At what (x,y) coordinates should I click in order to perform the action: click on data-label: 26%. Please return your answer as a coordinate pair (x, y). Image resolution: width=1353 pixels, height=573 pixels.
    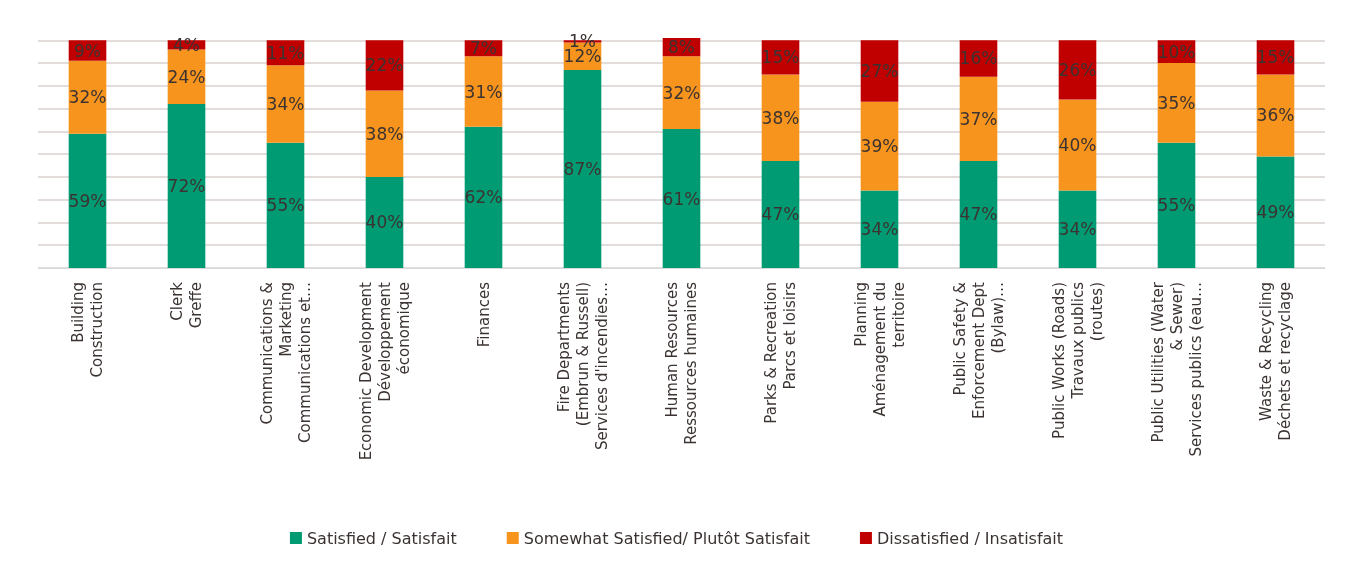
    Looking at the image, I should click on (1077, 69).